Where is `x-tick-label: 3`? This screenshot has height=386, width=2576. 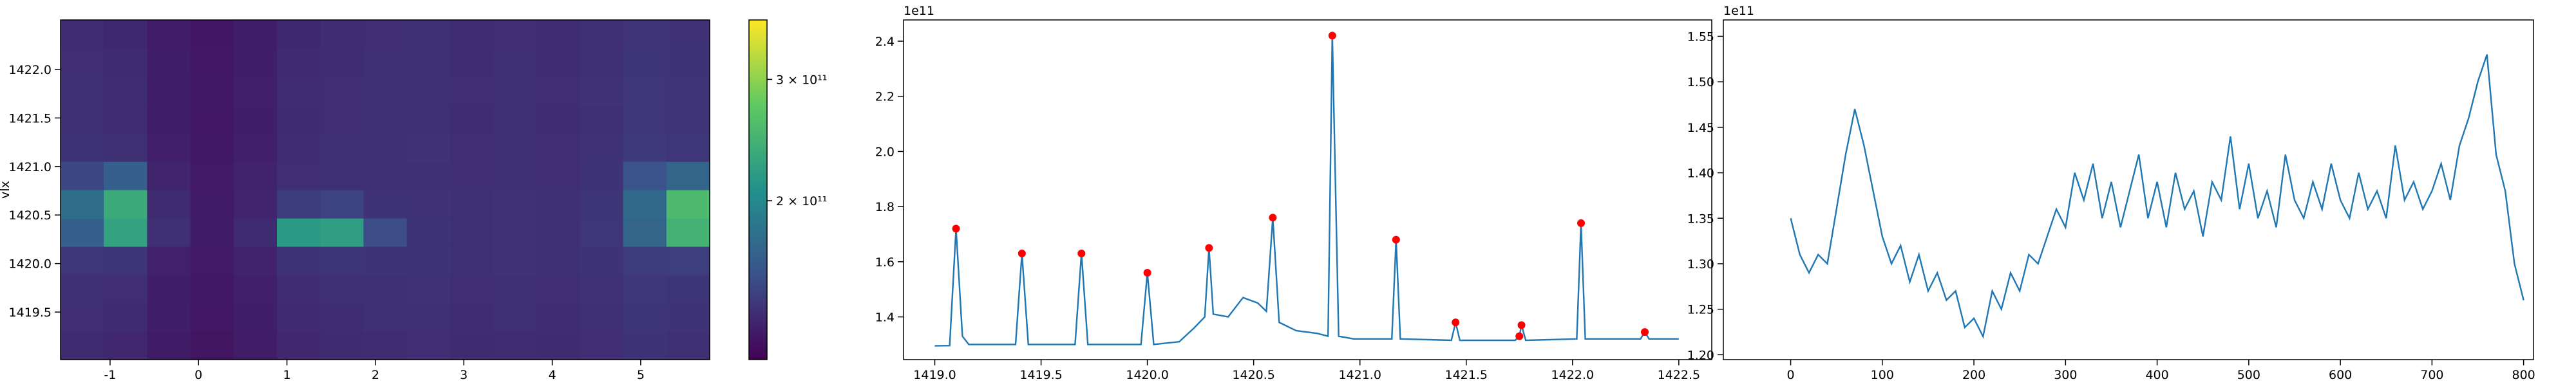 x-tick-label: 3 is located at coordinates (464, 375).